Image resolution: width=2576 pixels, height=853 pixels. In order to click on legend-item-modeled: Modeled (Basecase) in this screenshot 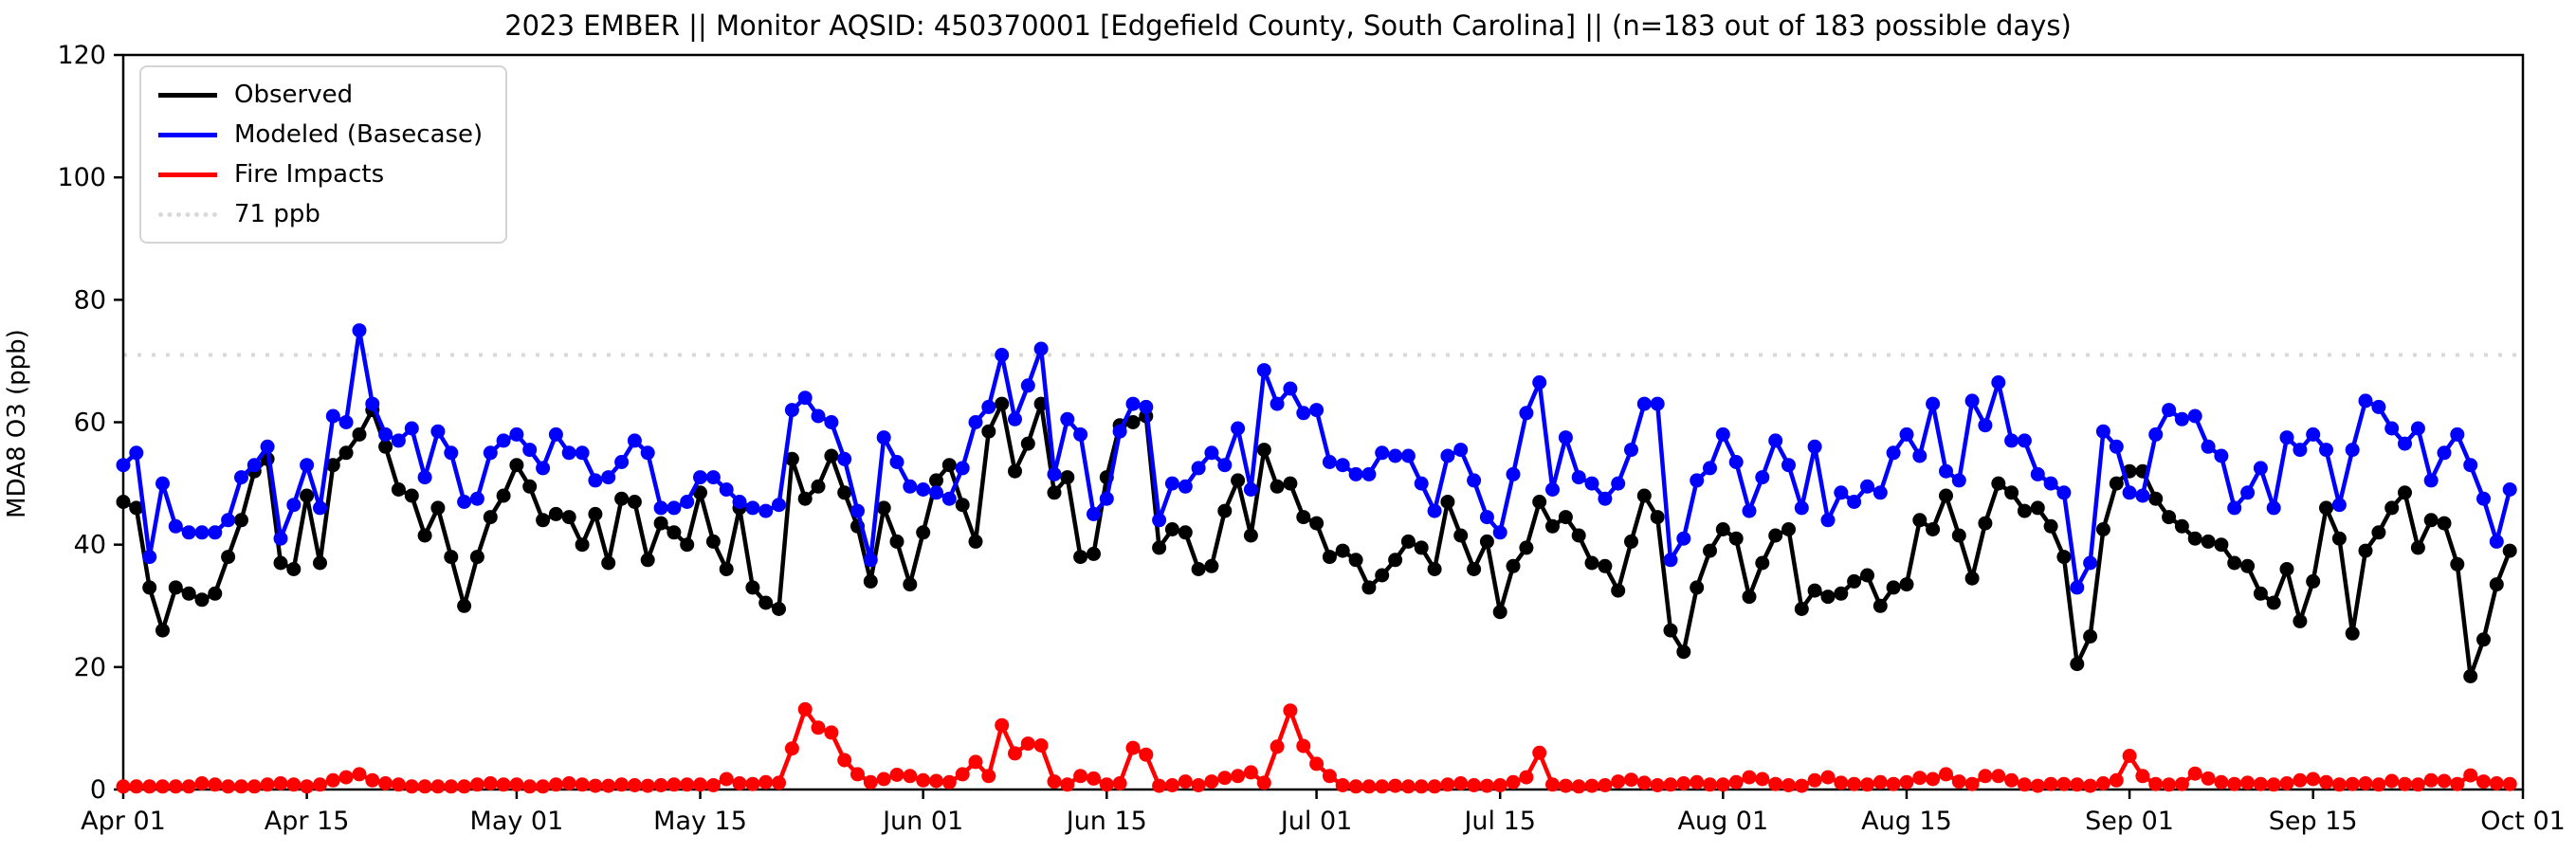, I will do `click(320, 134)`.